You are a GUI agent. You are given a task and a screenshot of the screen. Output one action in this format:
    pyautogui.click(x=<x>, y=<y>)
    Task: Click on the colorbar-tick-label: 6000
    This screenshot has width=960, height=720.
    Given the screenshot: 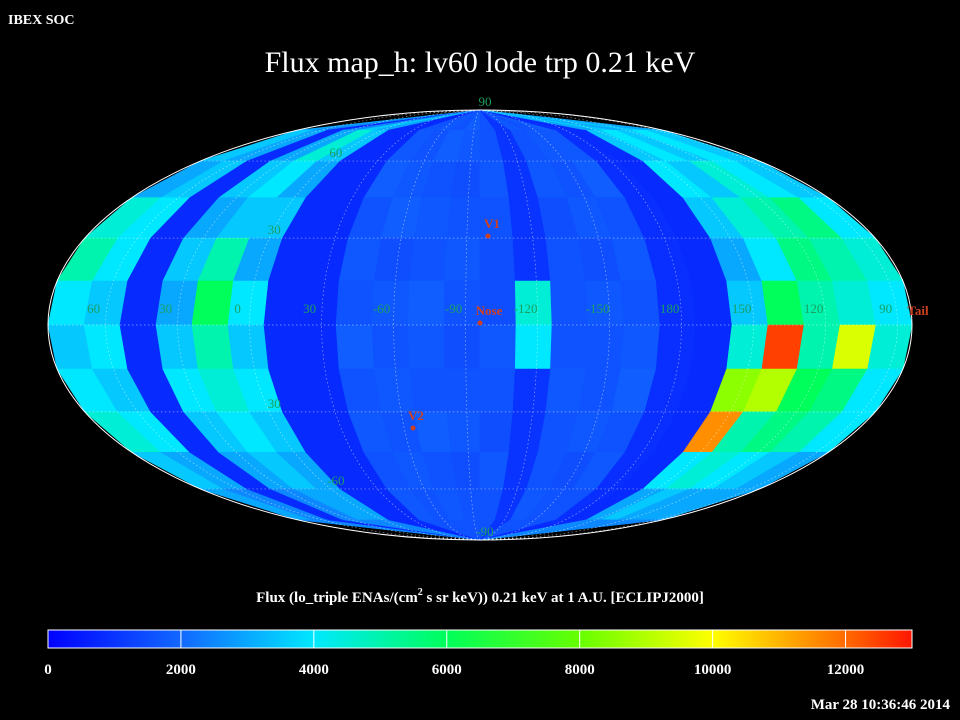 What is the action you would take?
    pyautogui.click(x=447, y=670)
    